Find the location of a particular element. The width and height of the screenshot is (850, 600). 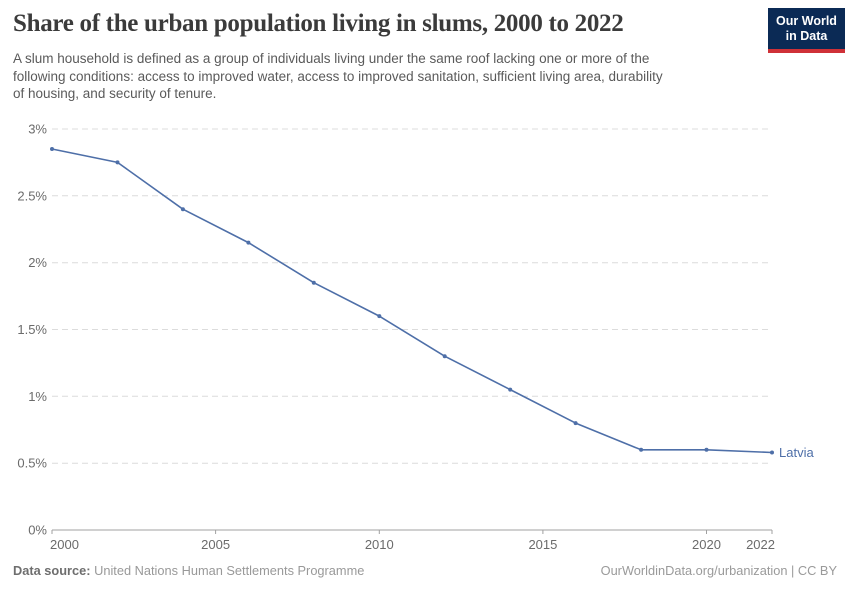

y-tick-label: 3% is located at coordinates (37, 129).